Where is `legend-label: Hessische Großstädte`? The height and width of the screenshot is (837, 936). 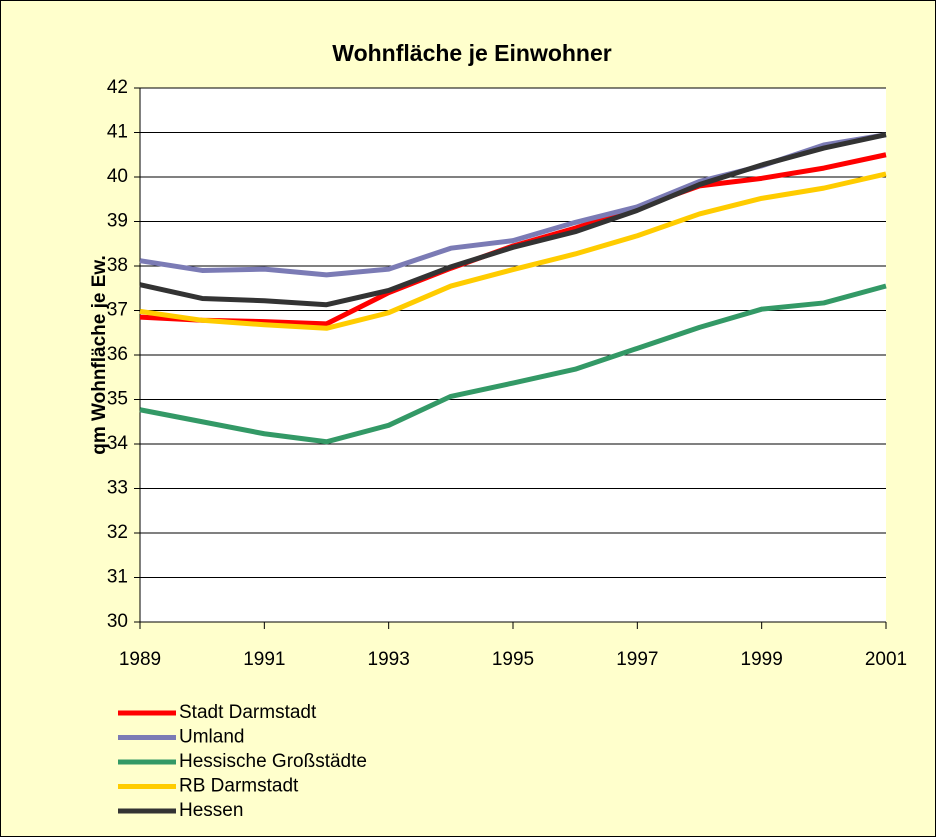 legend-label: Hessische Großstädte is located at coordinates (273, 761).